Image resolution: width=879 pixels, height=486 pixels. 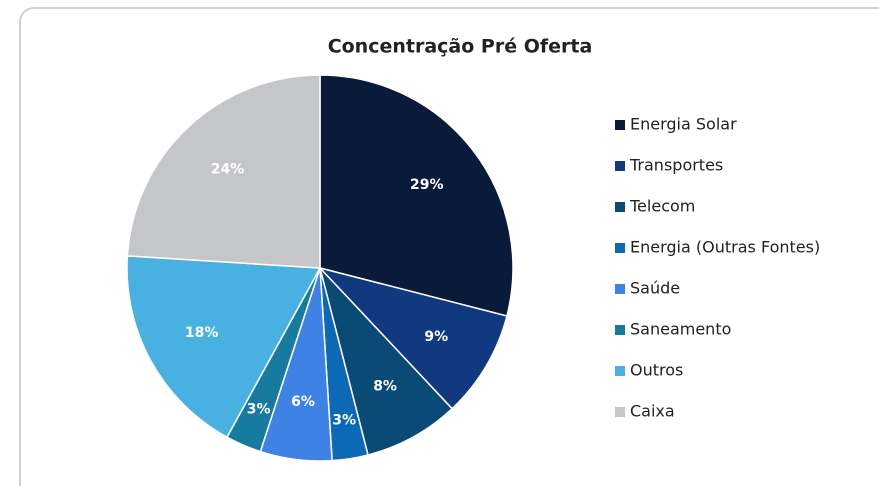 What do you see at coordinates (662, 206) in the screenshot?
I see `legend-label: Telecom` at bounding box center [662, 206].